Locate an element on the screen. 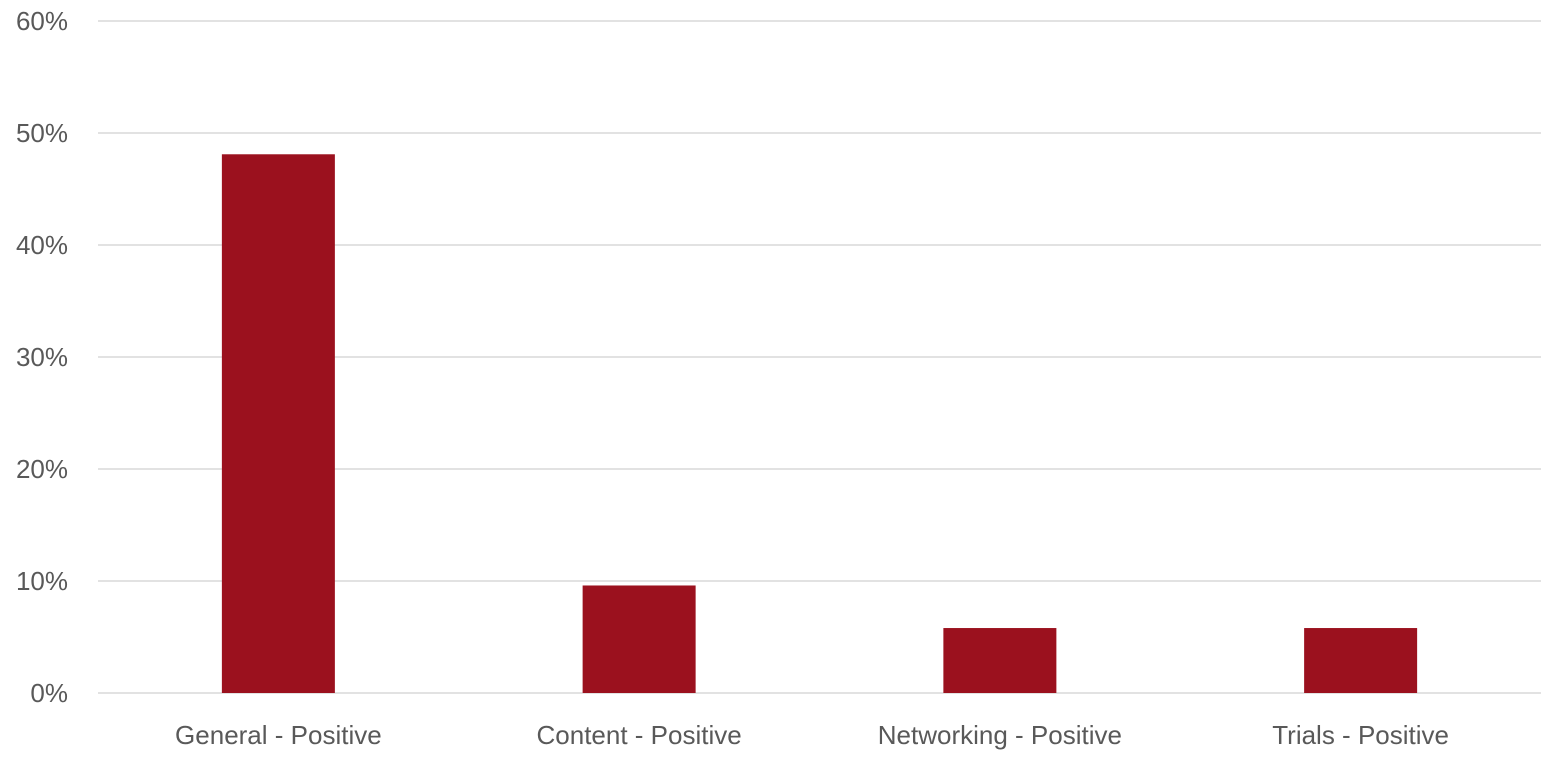 The image size is (1545, 757). x-category-label: Networking - Positive is located at coordinates (1000, 735).